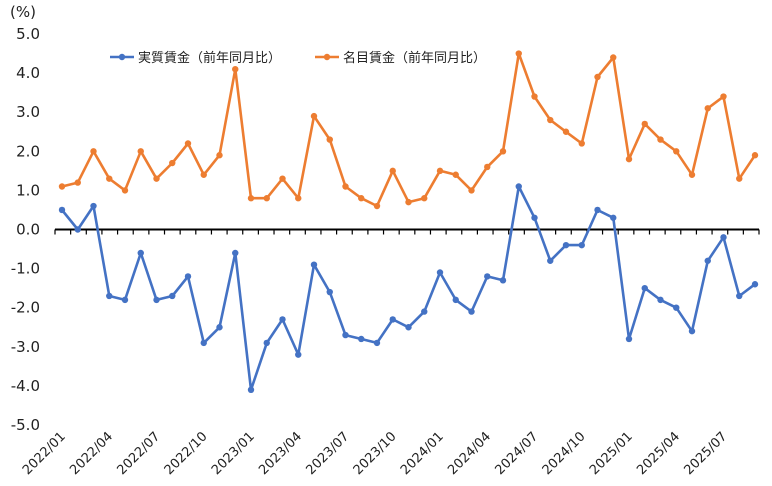 The width and height of the screenshot is (772, 486). What do you see at coordinates (23, 12) in the screenshot?
I see `y-axis-unit-label: (%)` at bounding box center [23, 12].